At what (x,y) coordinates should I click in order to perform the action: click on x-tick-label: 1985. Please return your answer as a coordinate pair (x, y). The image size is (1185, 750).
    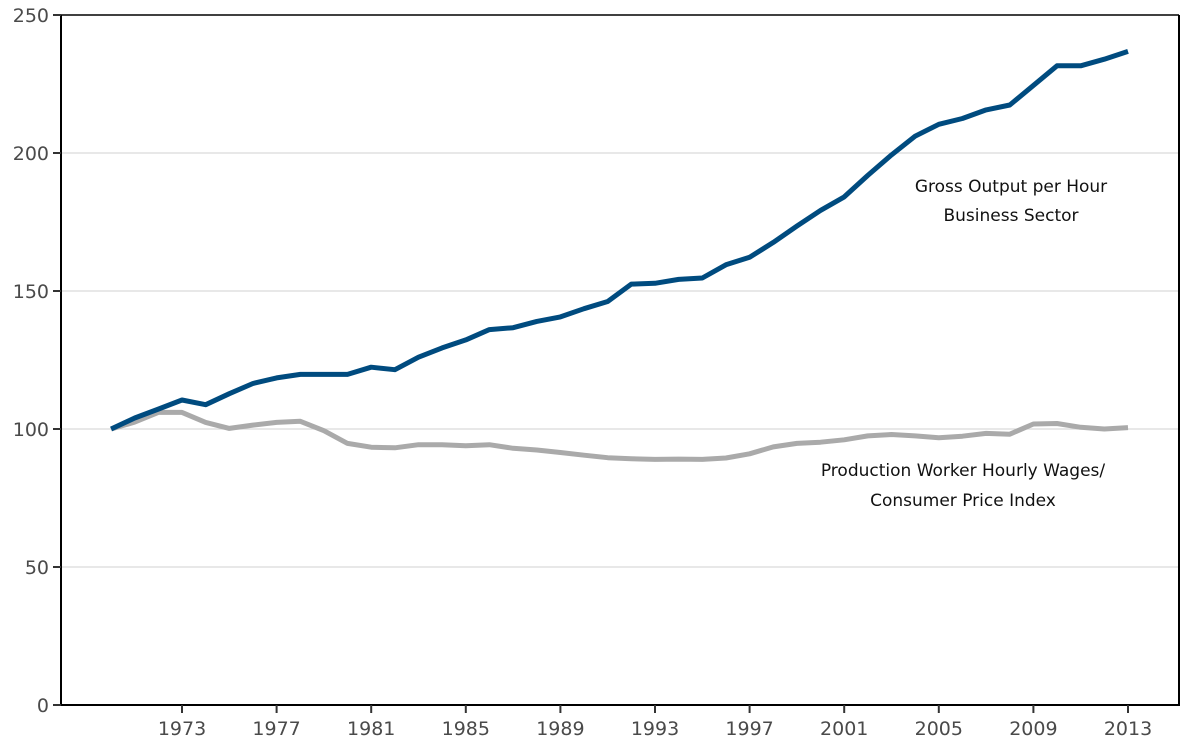
    Looking at the image, I should click on (466, 729).